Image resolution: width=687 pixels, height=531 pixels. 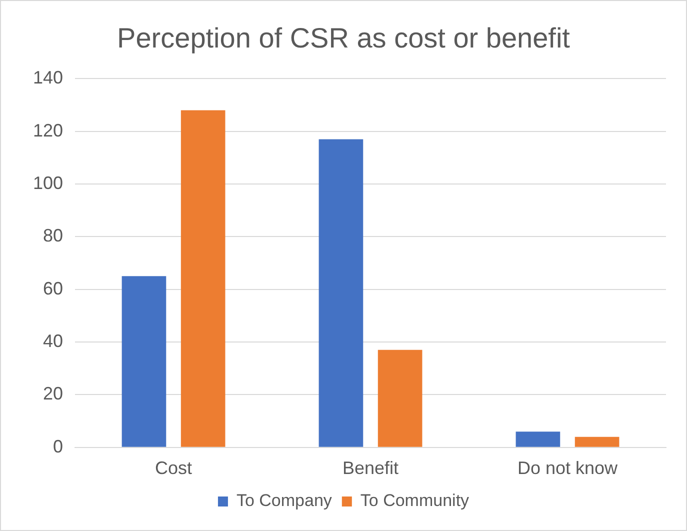 What do you see at coordinates (48, 130) in the screenshot?
I see `y-tick-label: 120` at bounding box center [48, 130].